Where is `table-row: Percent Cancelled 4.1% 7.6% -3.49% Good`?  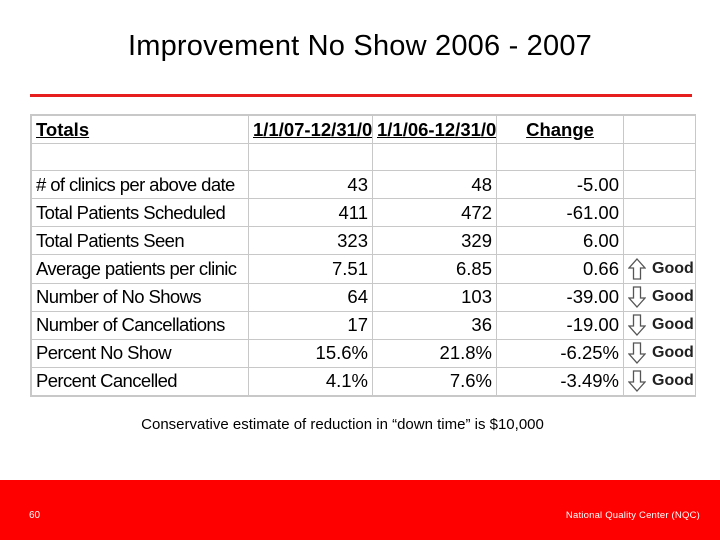 table-row: Percent Cancelled 4.1% 7.6% -3.49% Good is located at coordinates (363, 381).